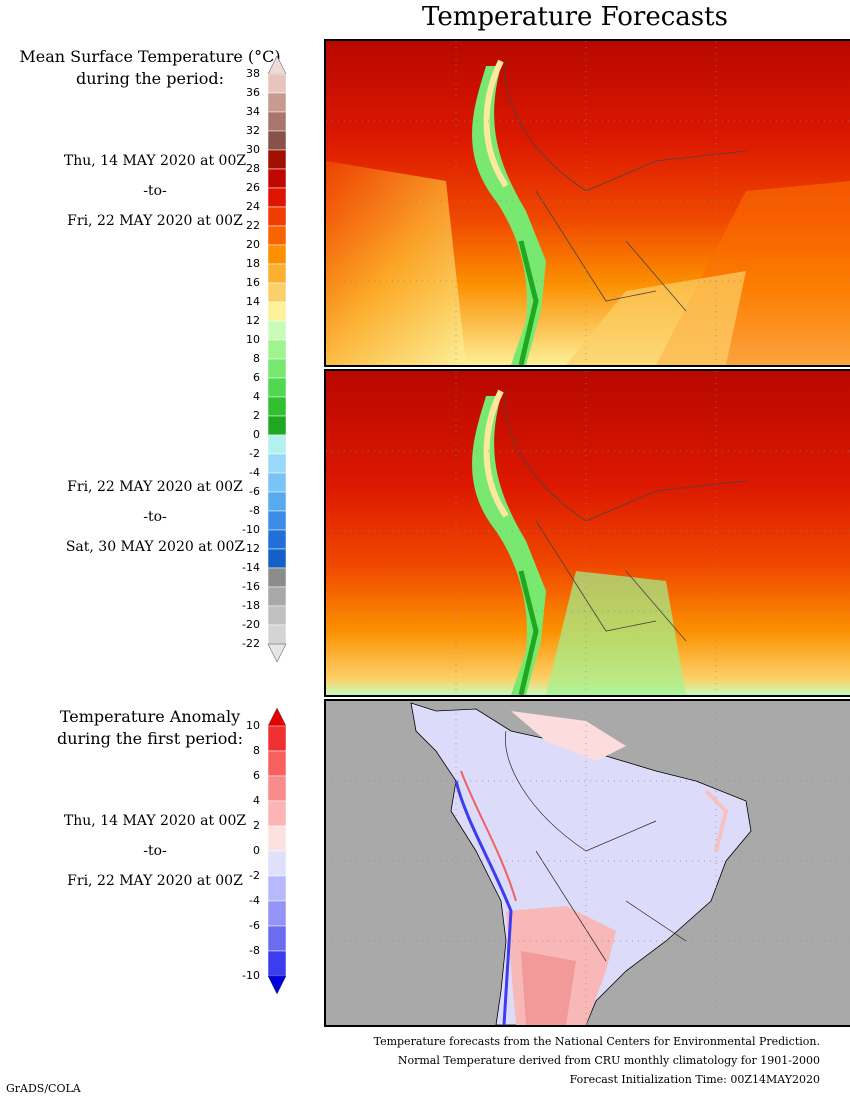  What do you see at coordinates (251, 548) in the screenshot?
I see `temp-colorbar-tick-label: -12` at bounding box center [251, 548].